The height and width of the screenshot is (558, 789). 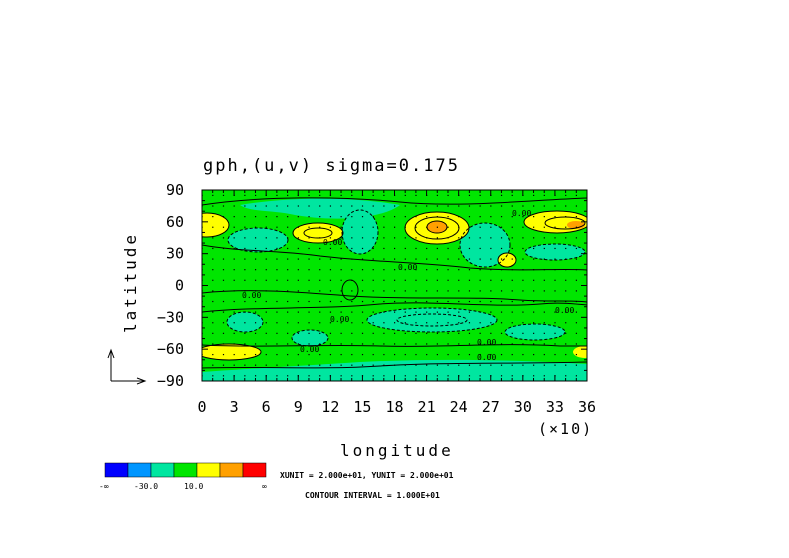 What do you see at coordinates (565, 429) in the screenshot?
I see `x-axis-scale-note: (×10)` at bounding box center [565, 429].